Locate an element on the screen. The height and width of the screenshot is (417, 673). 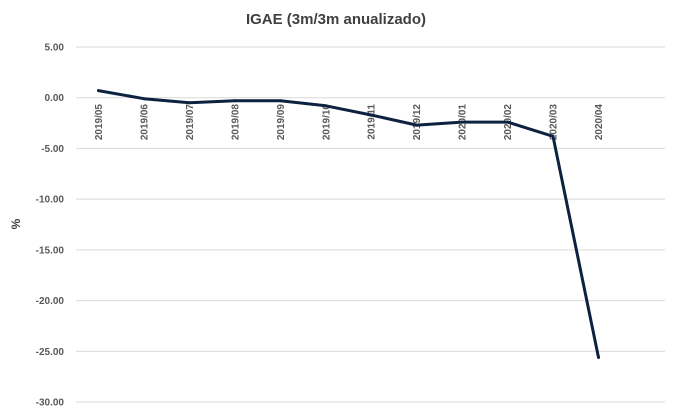
y-tick-label: -30.00 is located at coordinates (50, 403).